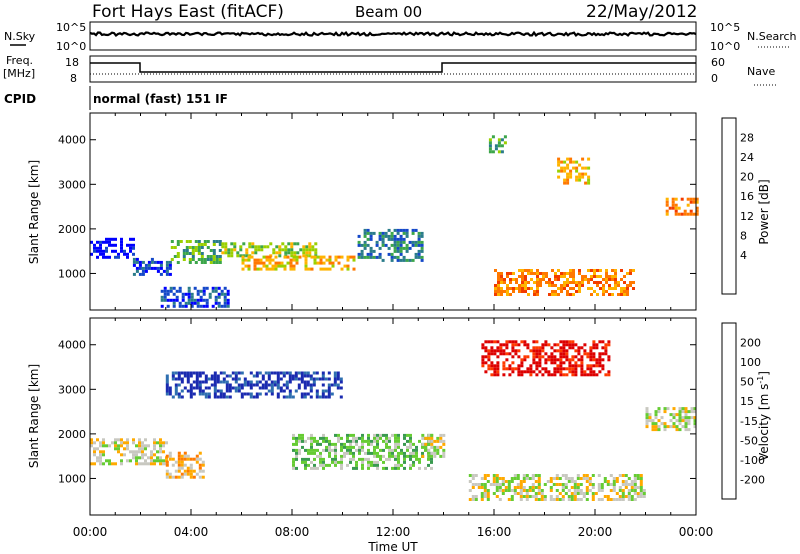  I want to click on velocity-colorbar-label-tail: ], so click(764, 373).